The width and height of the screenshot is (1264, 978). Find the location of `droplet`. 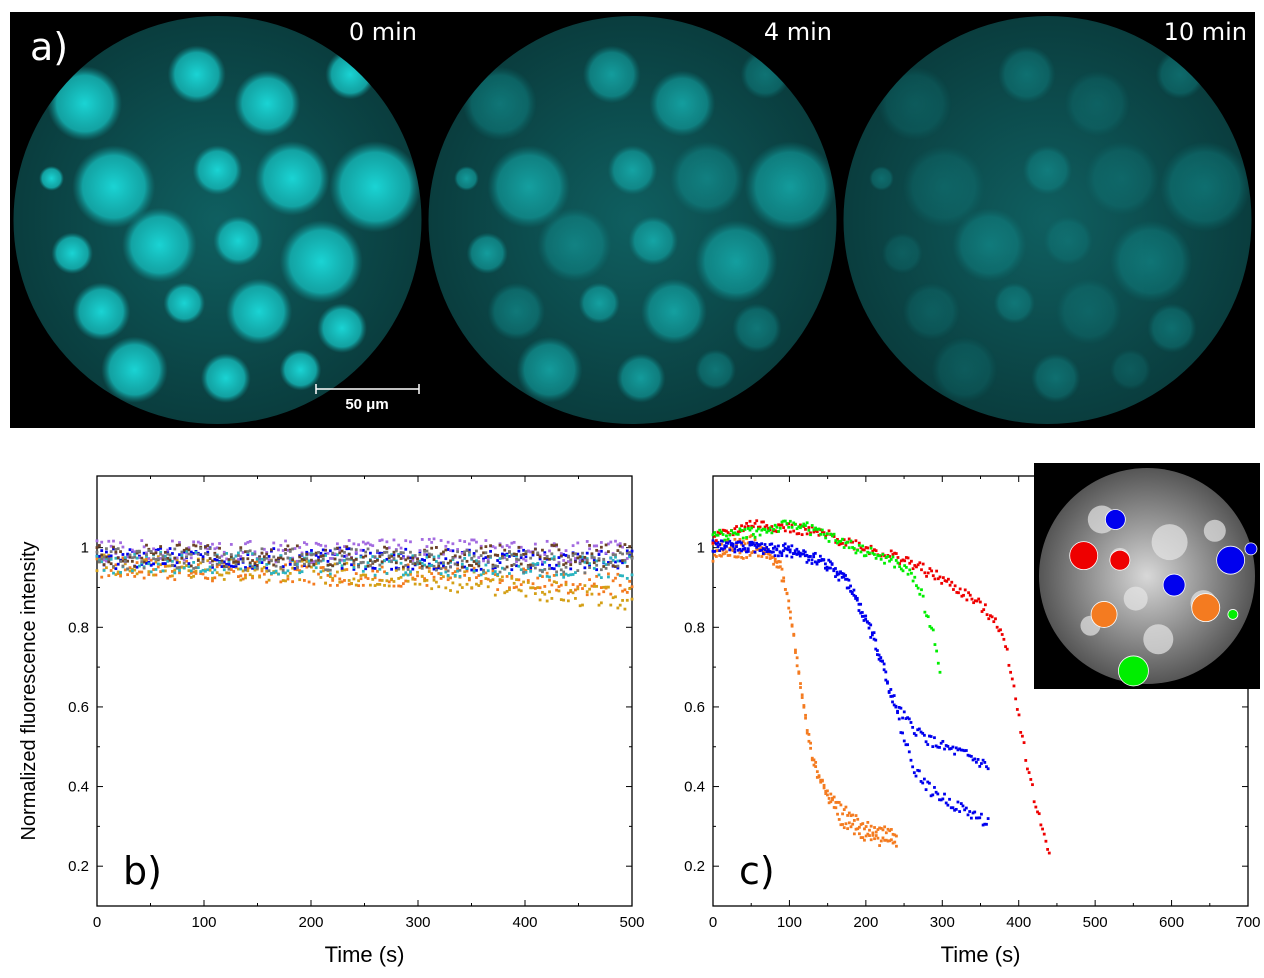

droplet is located at coordinates (114, 187).